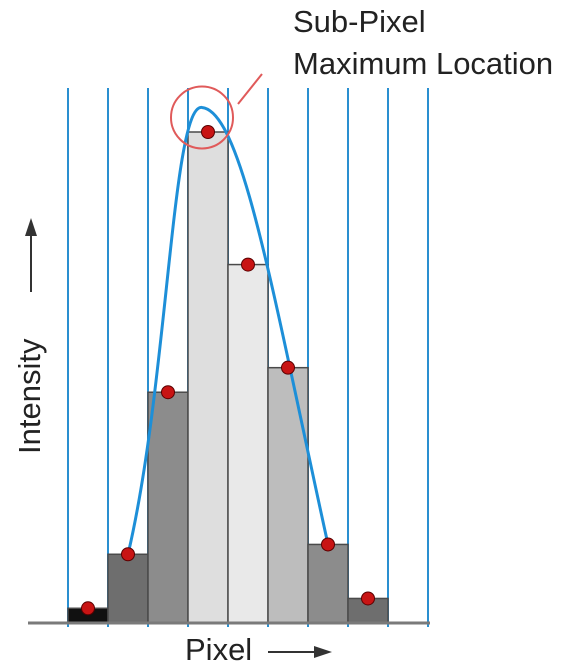  I want to click on annotation-leader-line, so click(250, 89).